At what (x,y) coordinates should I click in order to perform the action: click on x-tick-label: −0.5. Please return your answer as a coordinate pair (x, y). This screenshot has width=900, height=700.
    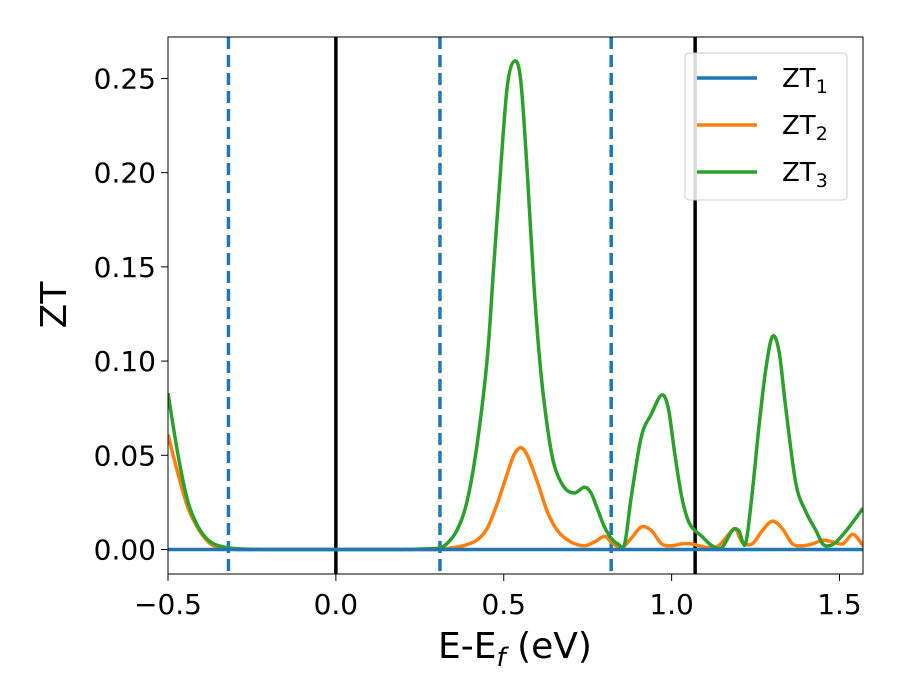
    Looking at the image, I should click on (168, 604).